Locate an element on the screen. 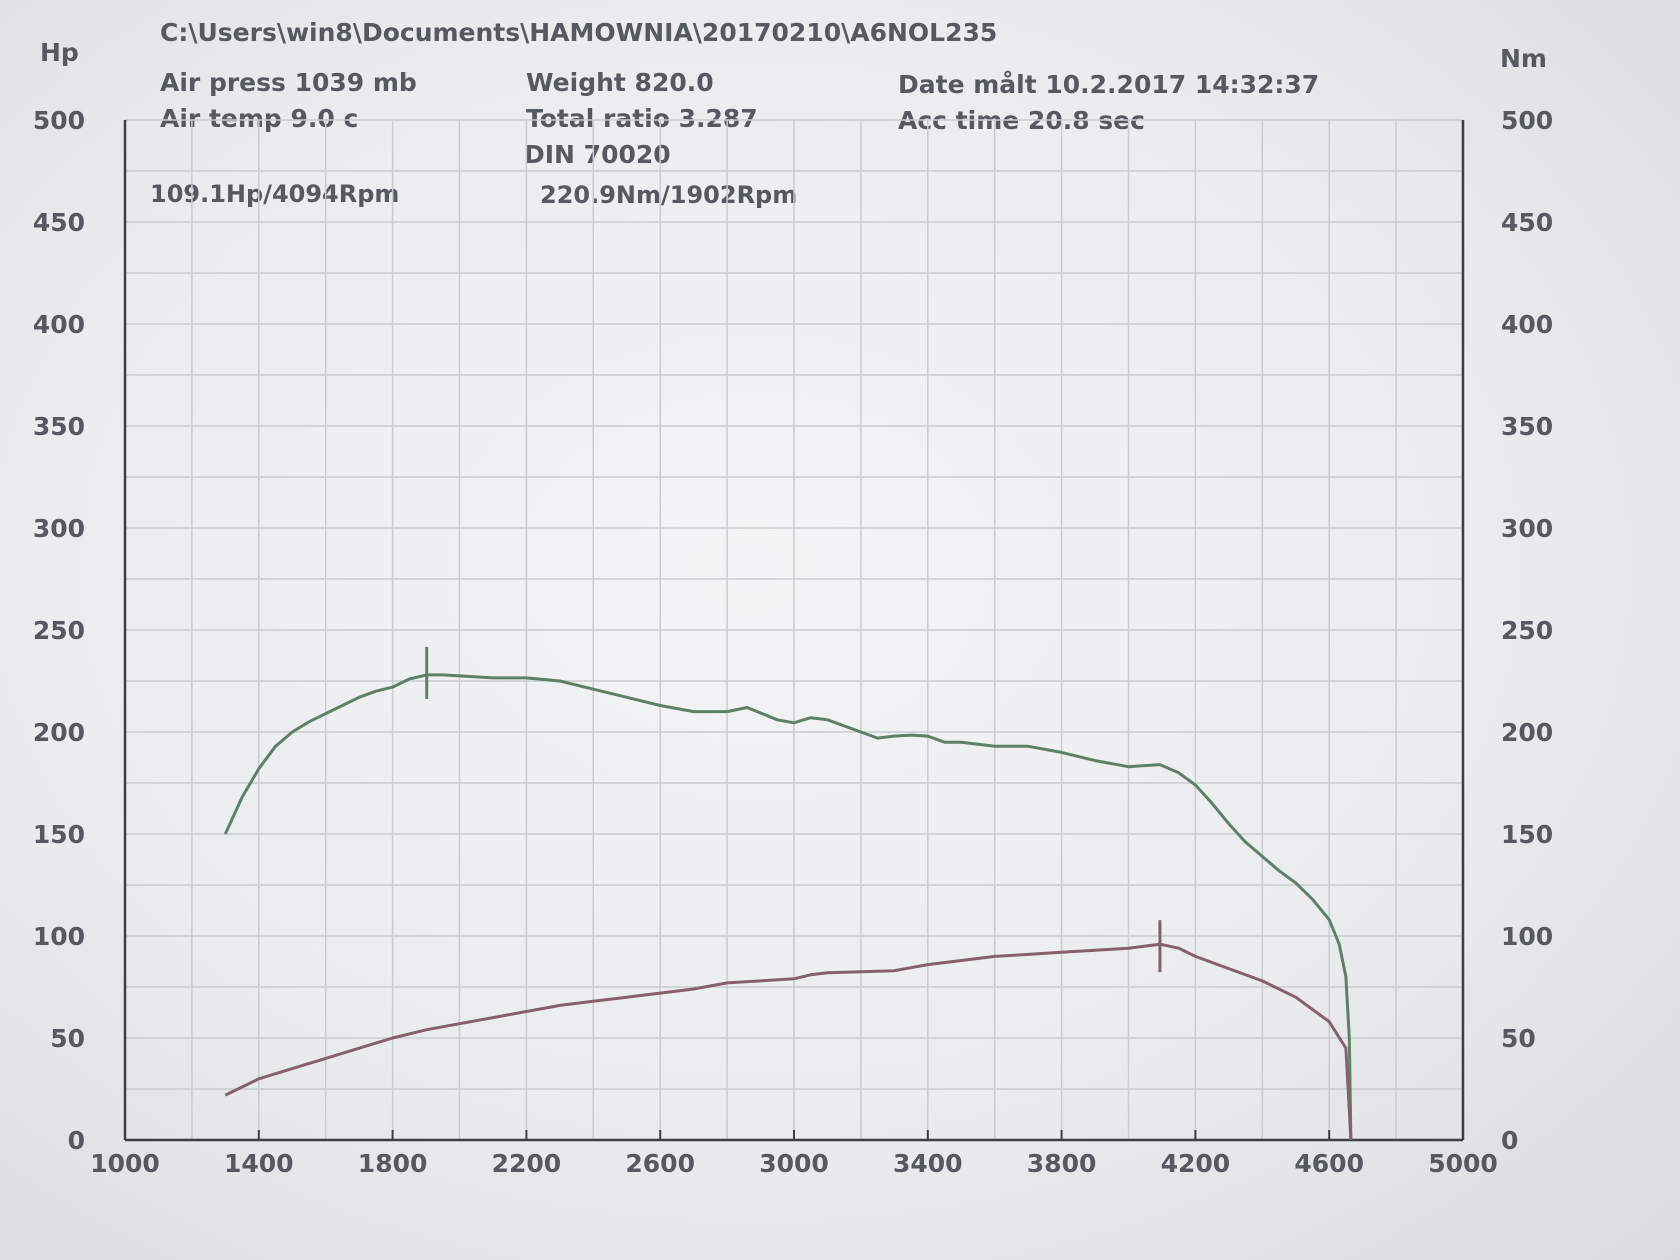 This screenshot has width=1680, height=1260. x-tick-label: 1000 is located at coordinates (125, 1163).